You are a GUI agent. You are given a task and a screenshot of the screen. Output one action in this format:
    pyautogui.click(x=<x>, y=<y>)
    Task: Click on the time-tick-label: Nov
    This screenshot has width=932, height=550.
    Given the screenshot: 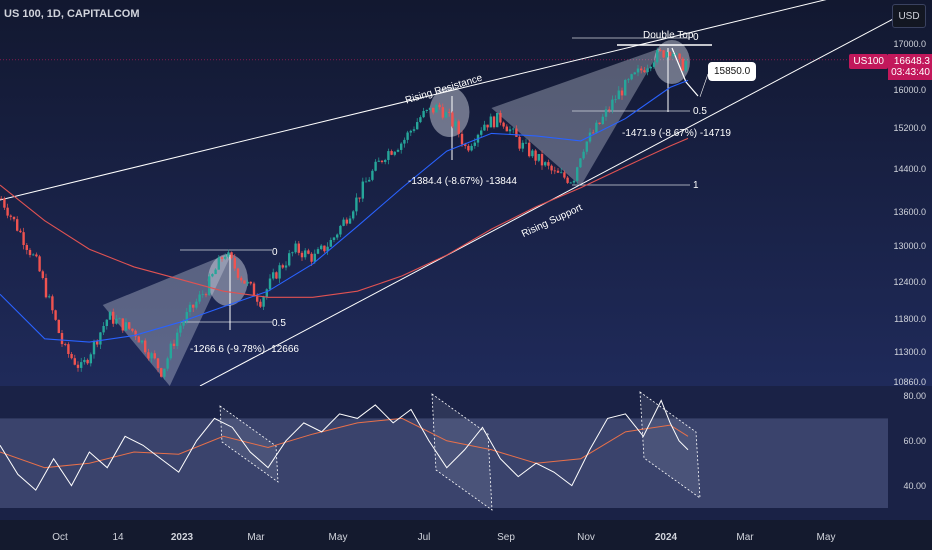 What is the action you would take?
    pyautogui.click(x=586, y=537)
    